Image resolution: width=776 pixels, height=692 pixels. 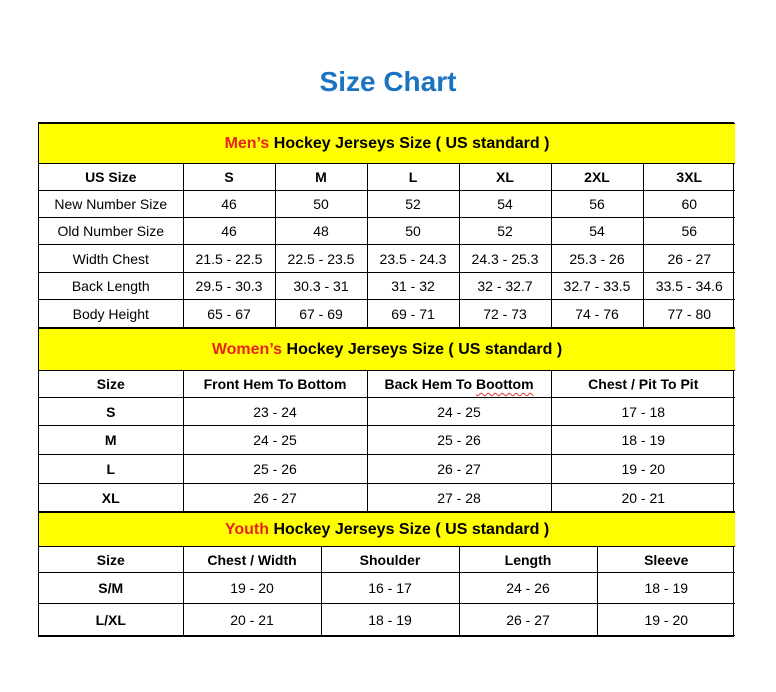 I want to click on header-row: US Size S M L XL 2XL 3XL, so click(x=387, y=177).